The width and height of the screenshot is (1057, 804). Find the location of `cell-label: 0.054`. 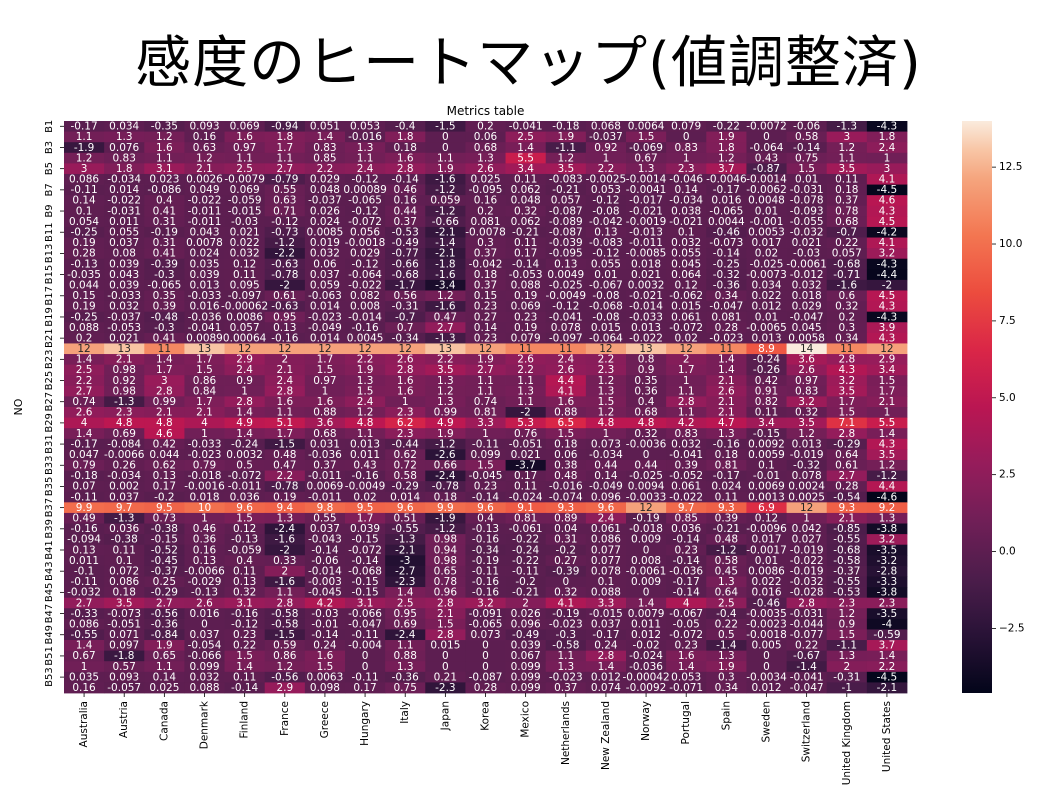

cell-label: 0.054 is located at coordinates (84, 222).